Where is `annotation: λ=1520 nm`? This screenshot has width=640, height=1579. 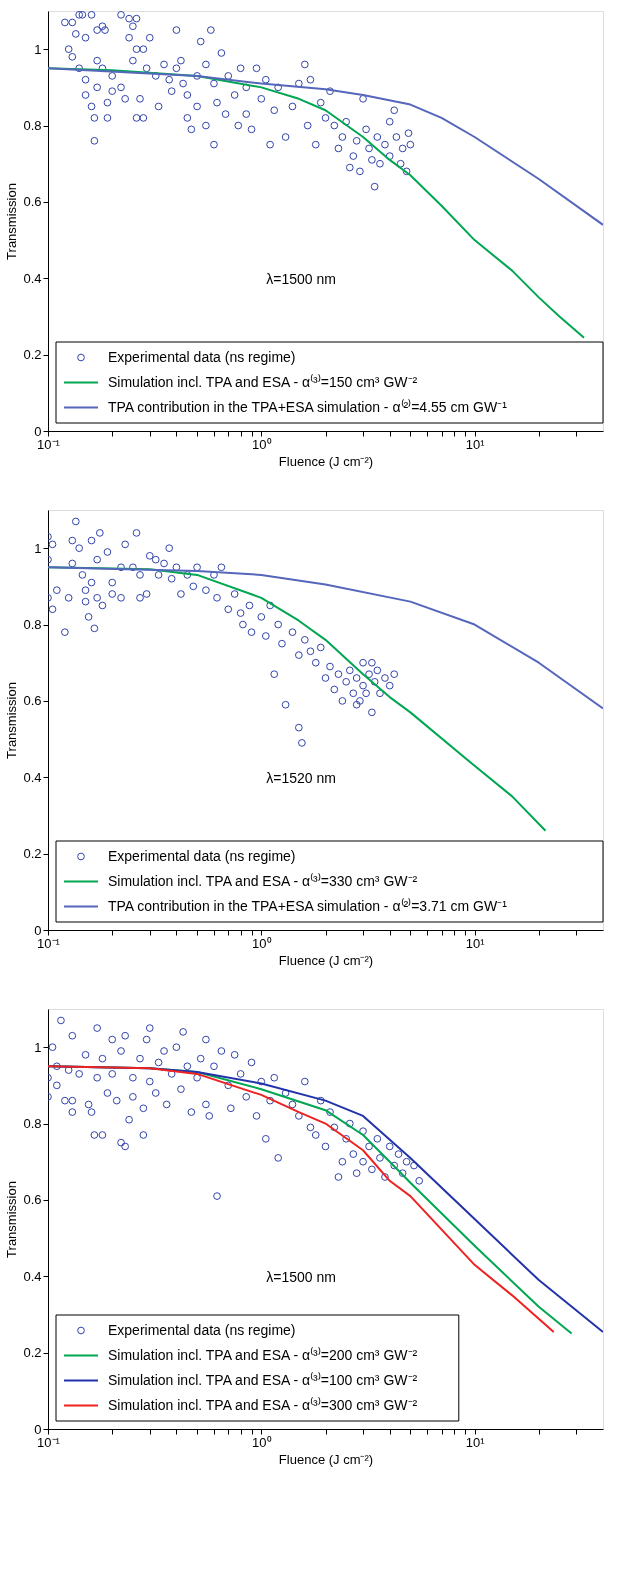
annotation: λ=1520 nm is located at coordinates (301, 777).